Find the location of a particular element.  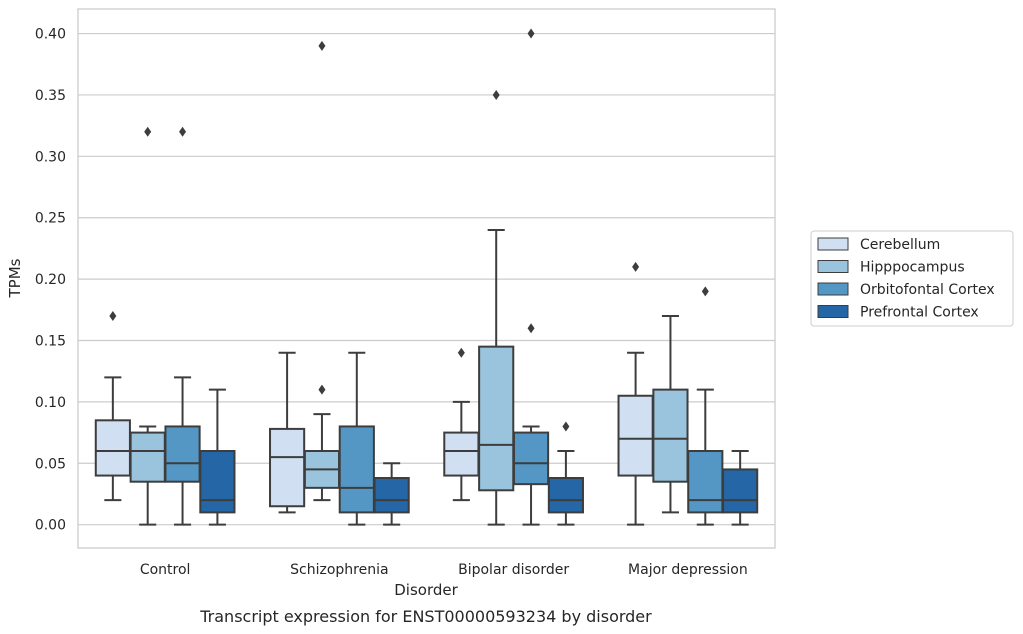

y-tick-label: 0.40 is located at coordinates (50, 35).